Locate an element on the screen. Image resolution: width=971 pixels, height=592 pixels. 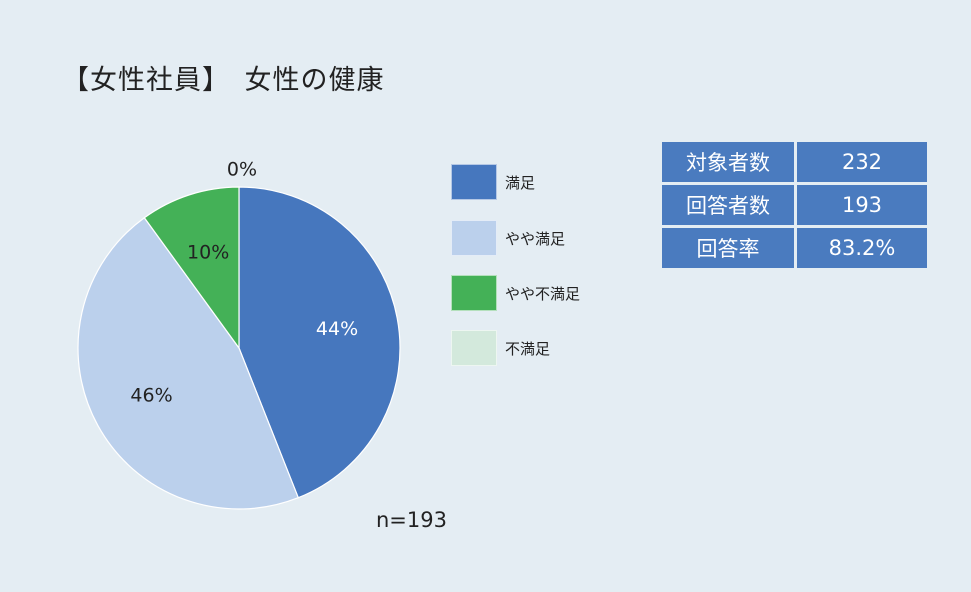
legend-swatch-somewhat-dissatisfied is located at coordinates (474, 293).